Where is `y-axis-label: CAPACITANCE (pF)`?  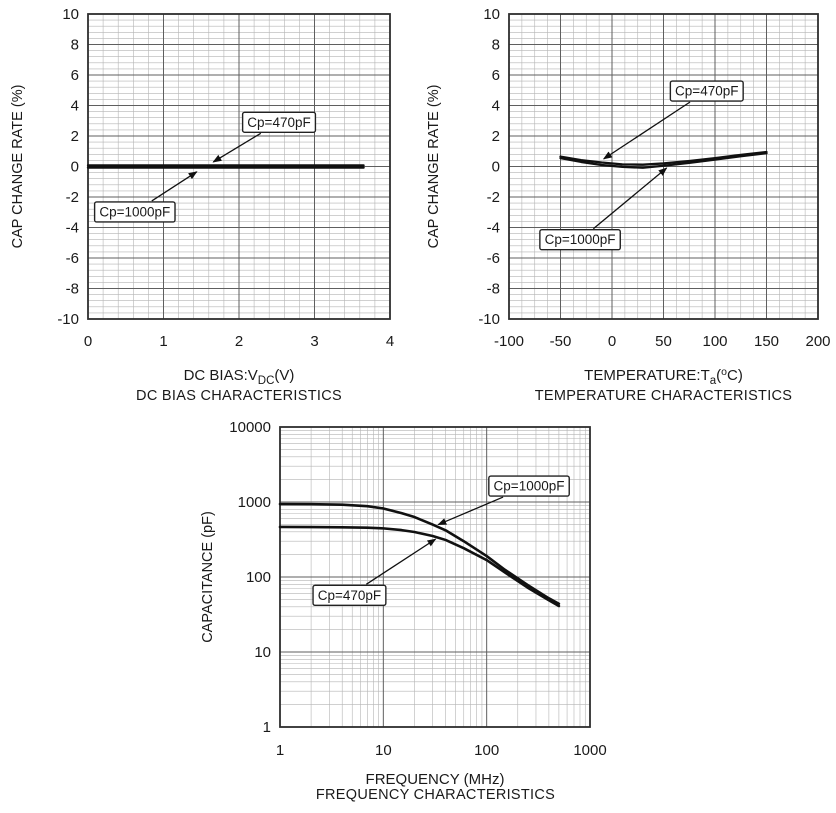 y-axis-label: CAPACITANCE (pF) is located at coordinates (208, 577).